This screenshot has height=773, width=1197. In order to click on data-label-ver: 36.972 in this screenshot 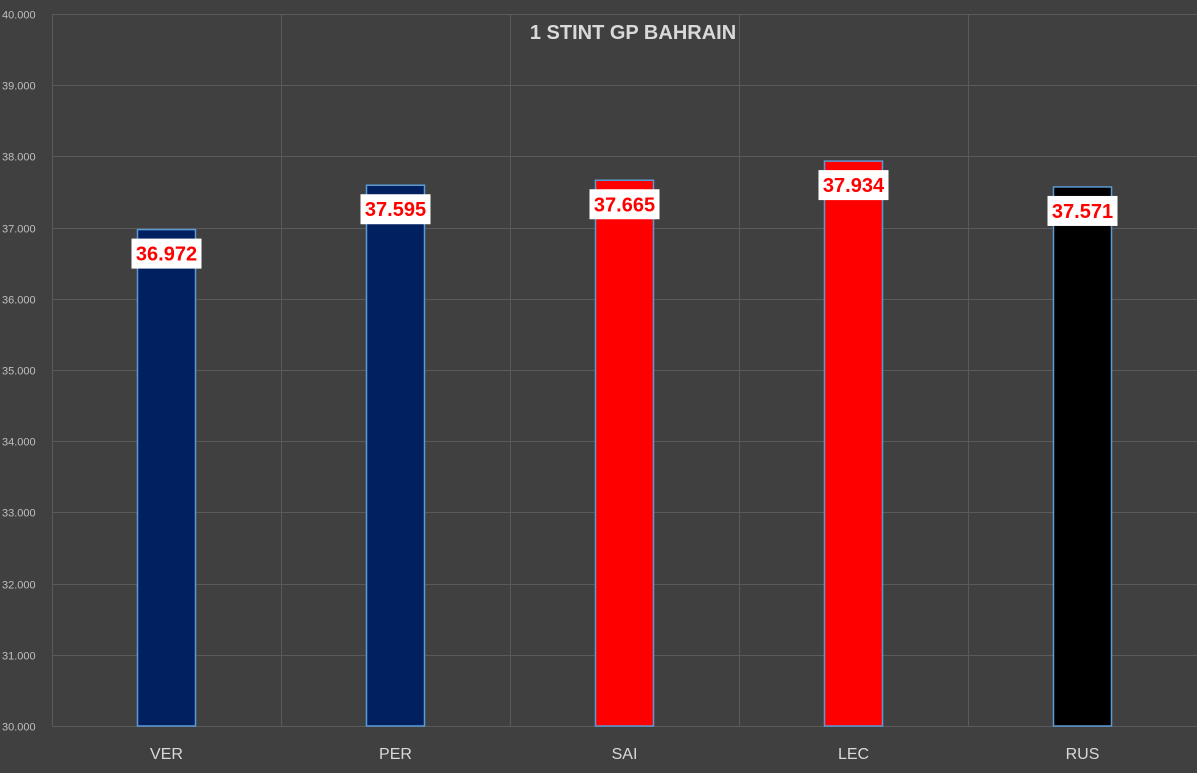, I will do `click(166, 255)`.